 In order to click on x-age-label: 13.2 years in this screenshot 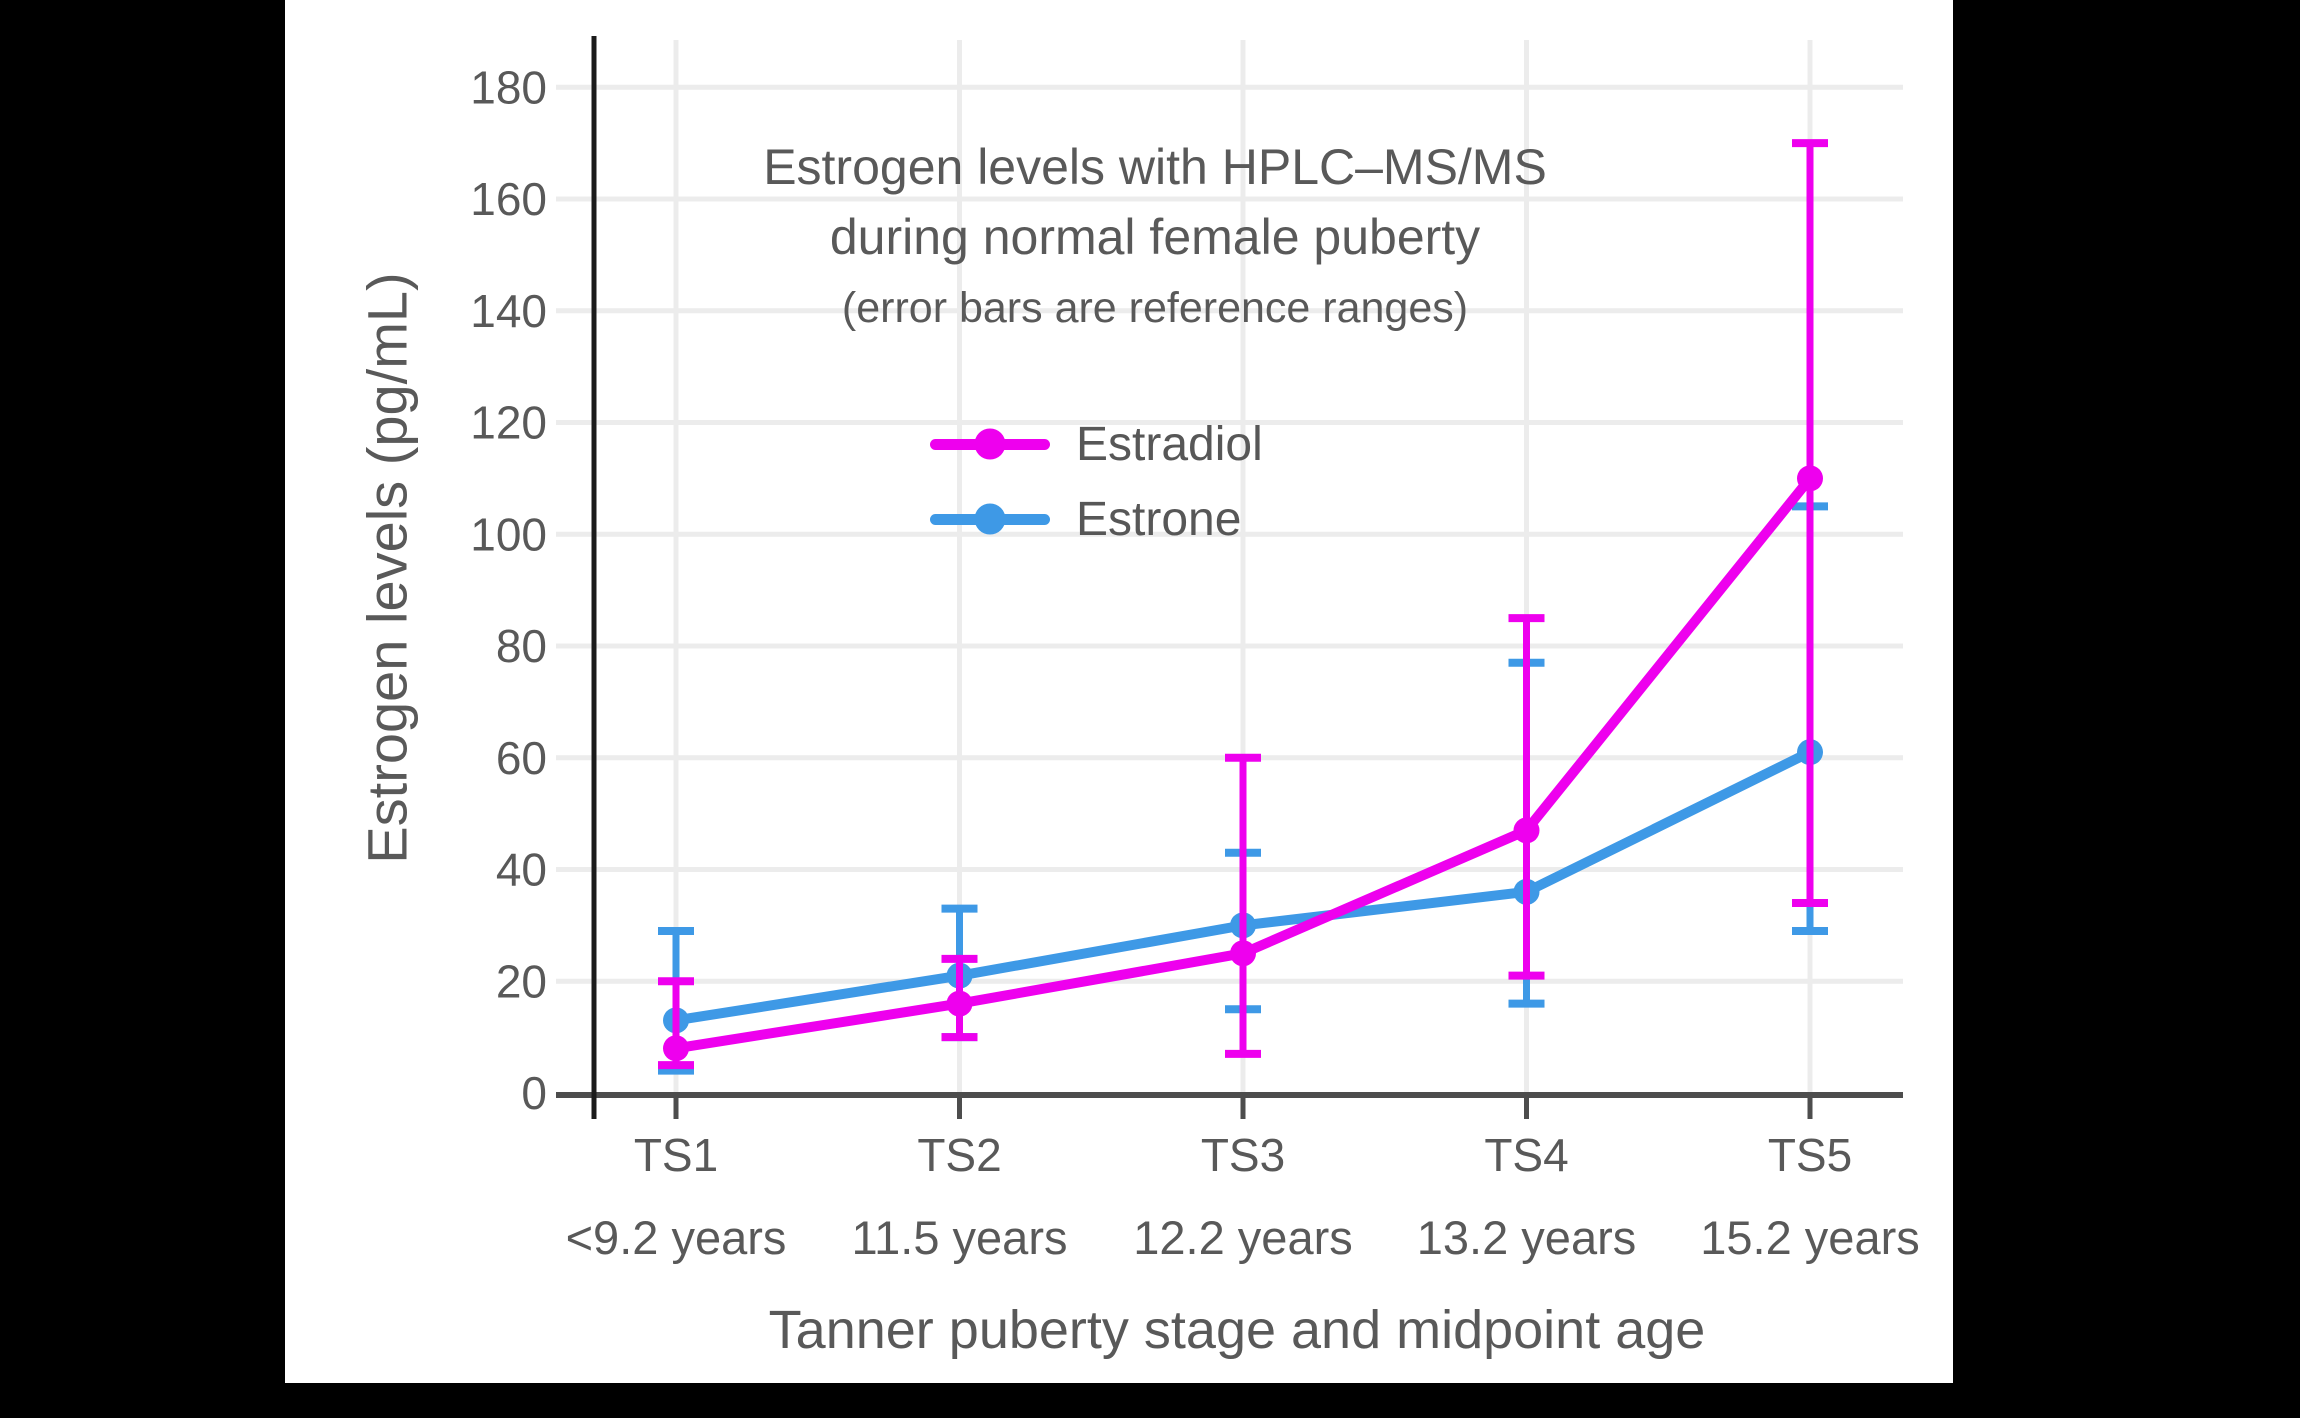, I will do `click(1526, 1237)`.